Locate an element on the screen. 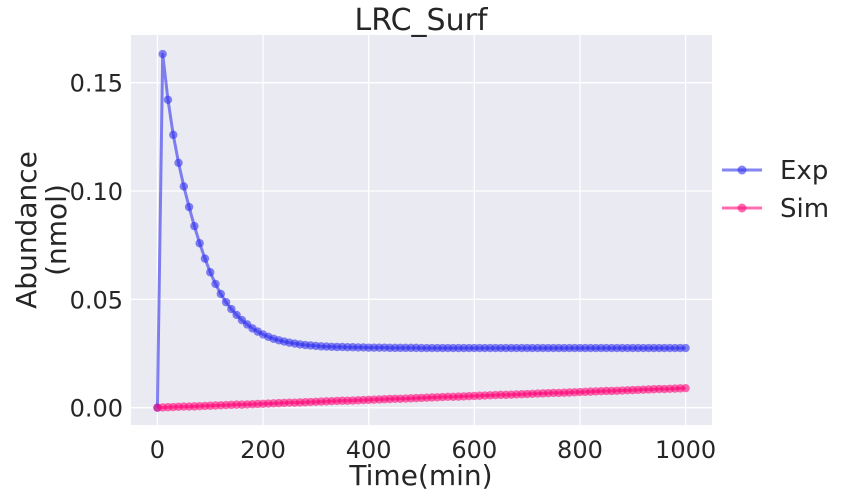  x-tick-label: 800 is located at coordinates (580, 450).